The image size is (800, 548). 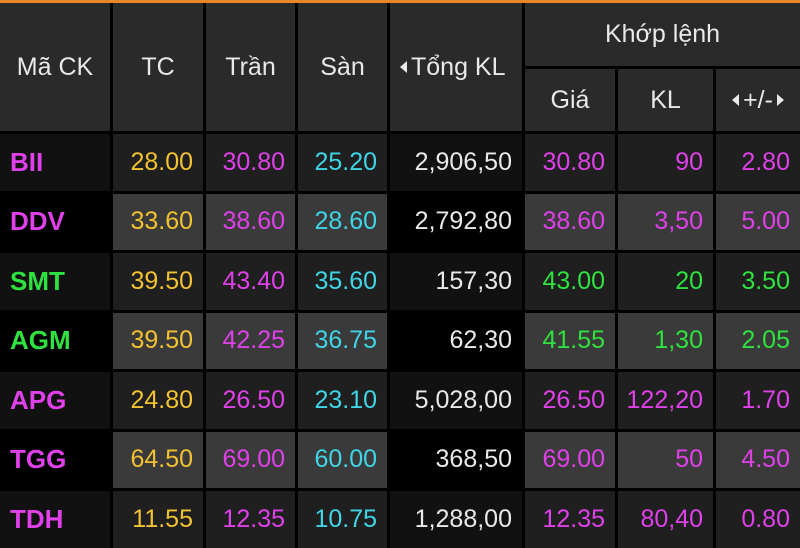 I want to click on cell-floor: 36.75, so click(x=342, y=340).